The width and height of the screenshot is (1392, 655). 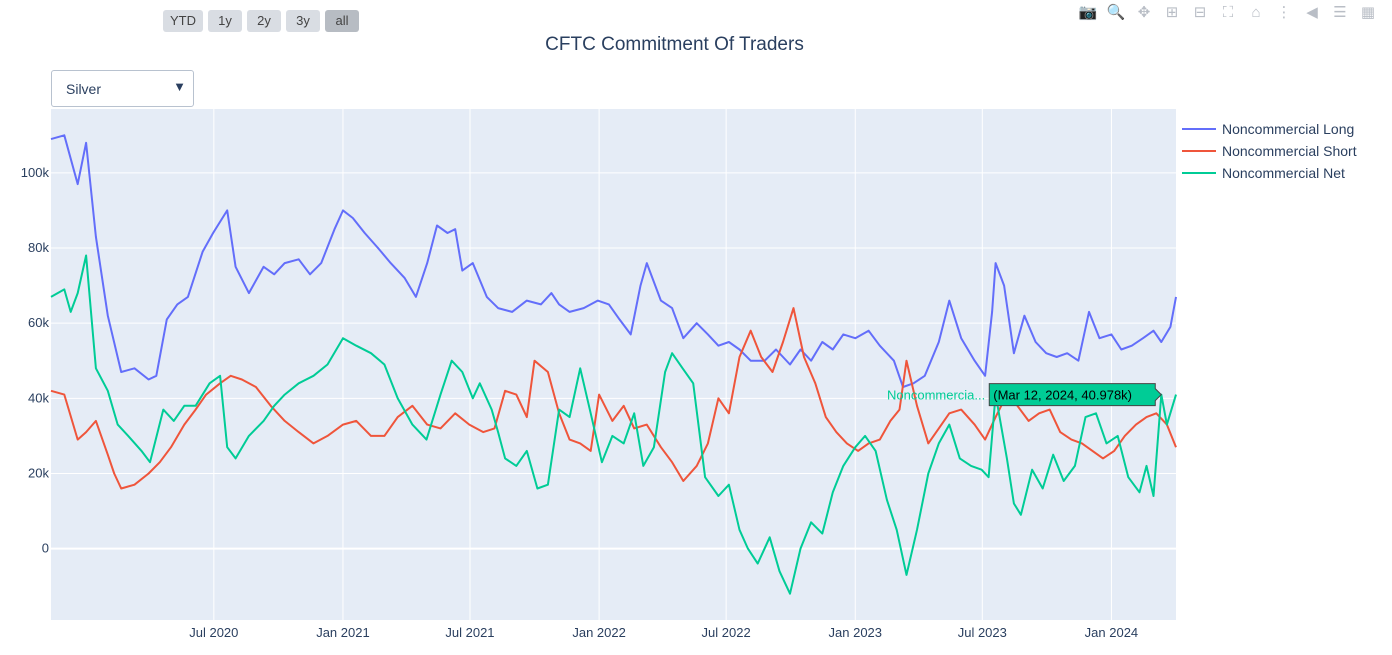 I want to click on zoom-out-icon: ⊟, so click(x=1200, y=12).